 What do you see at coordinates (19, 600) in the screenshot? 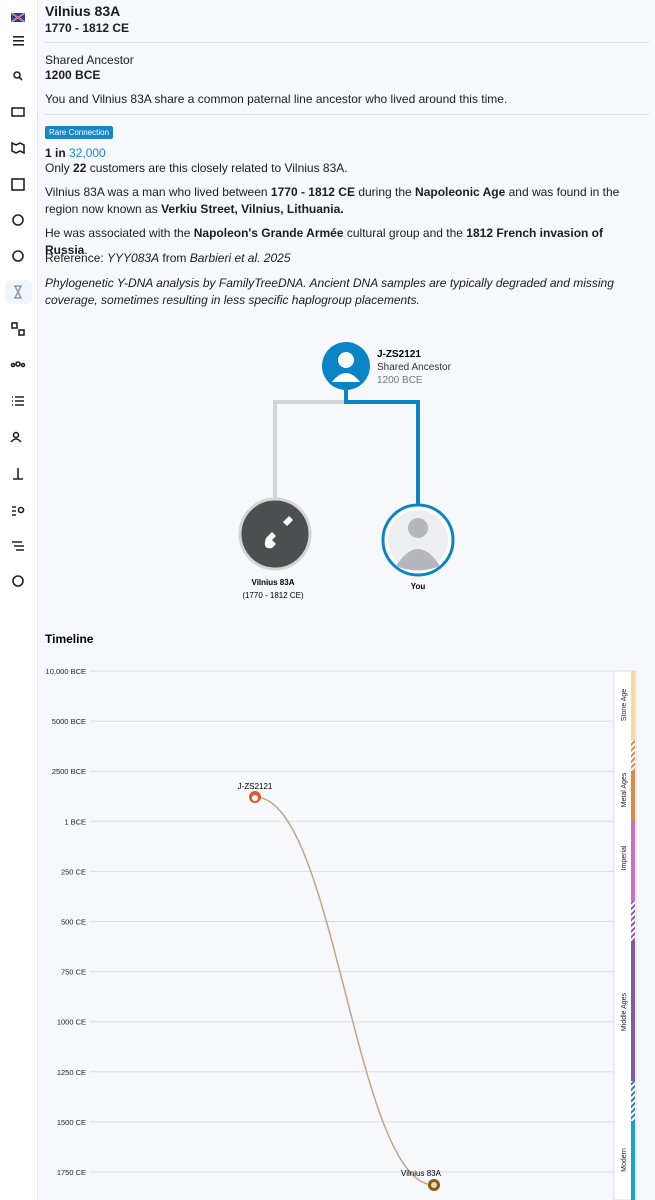
I see `sidebar` at bounding box center [19, 600].